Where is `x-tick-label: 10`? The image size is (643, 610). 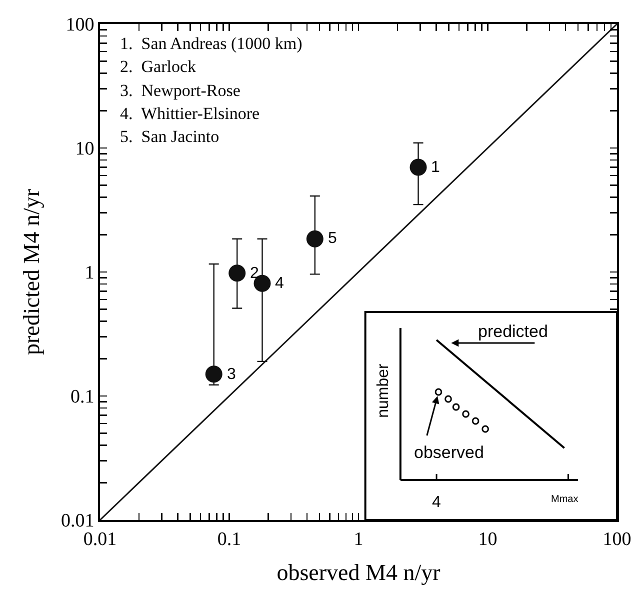
x-tick-label: 10 is located at coordinates (488, 539).